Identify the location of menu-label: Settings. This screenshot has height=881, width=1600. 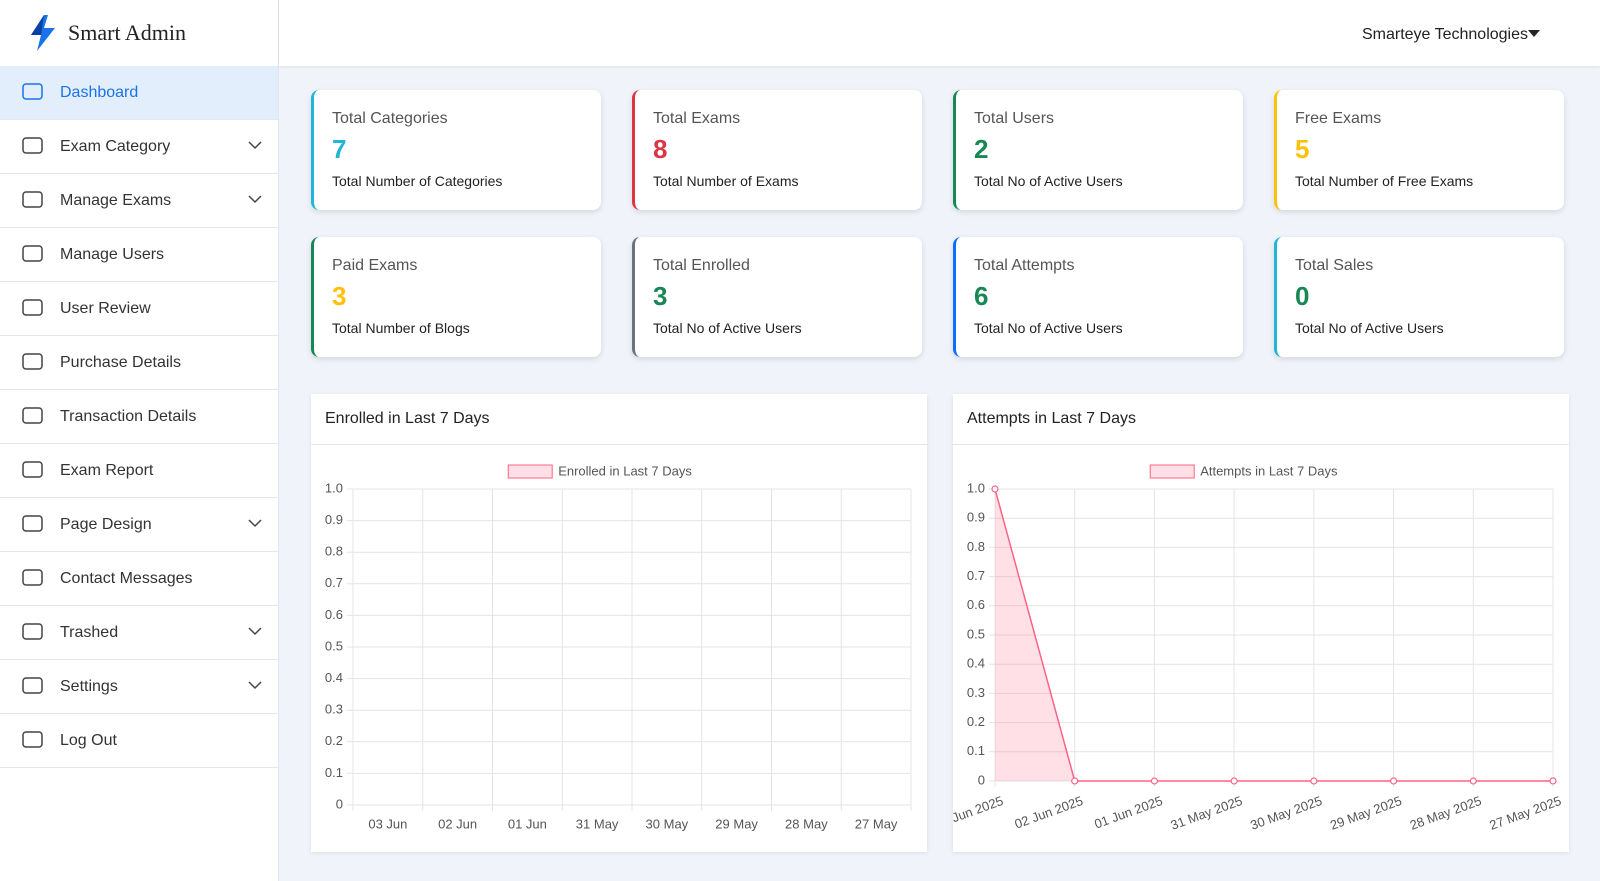
(89, 686).